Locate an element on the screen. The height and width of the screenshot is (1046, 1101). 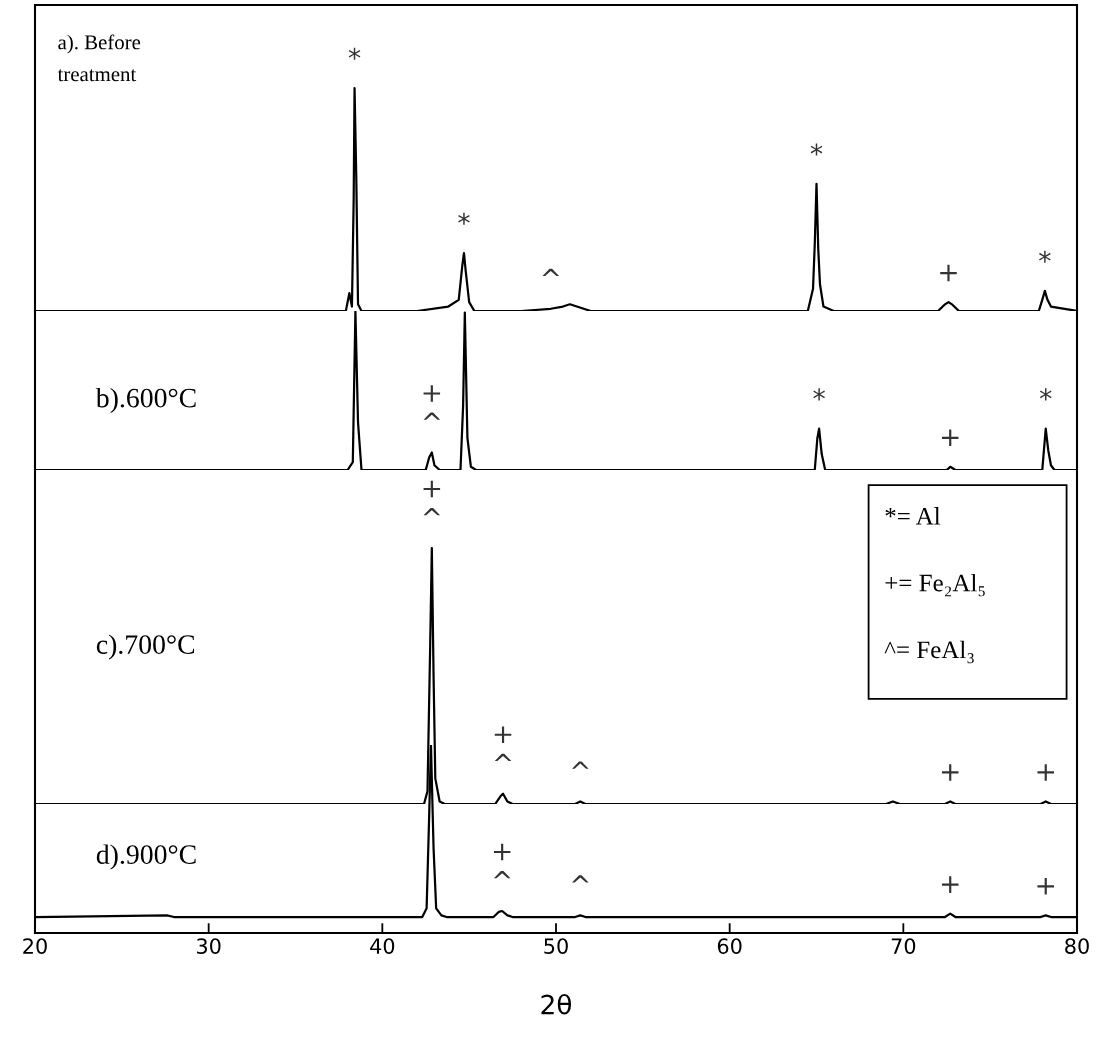
text: c).700°C is located at coordinates (145, 647).